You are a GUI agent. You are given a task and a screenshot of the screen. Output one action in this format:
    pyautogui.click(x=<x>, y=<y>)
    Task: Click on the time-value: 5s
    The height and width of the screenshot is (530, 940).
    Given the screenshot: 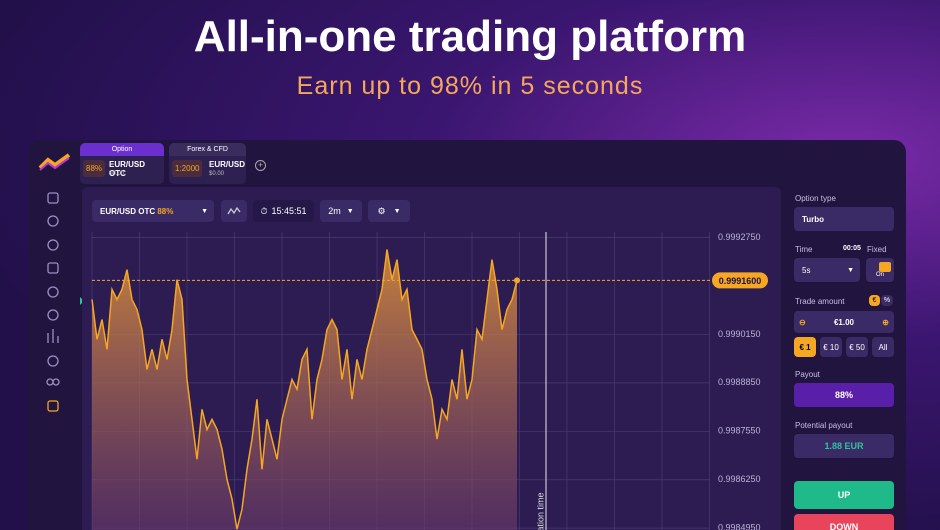 What is the action you would take?
    pyautogui.click(x=806, y=270)
    